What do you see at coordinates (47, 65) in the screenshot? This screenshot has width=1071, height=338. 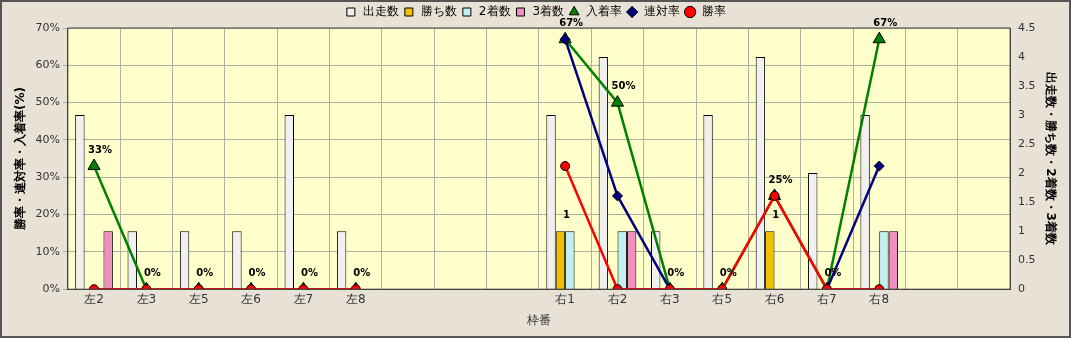 I see `y-tick-label: 60%` at bounding box center [47, 65].